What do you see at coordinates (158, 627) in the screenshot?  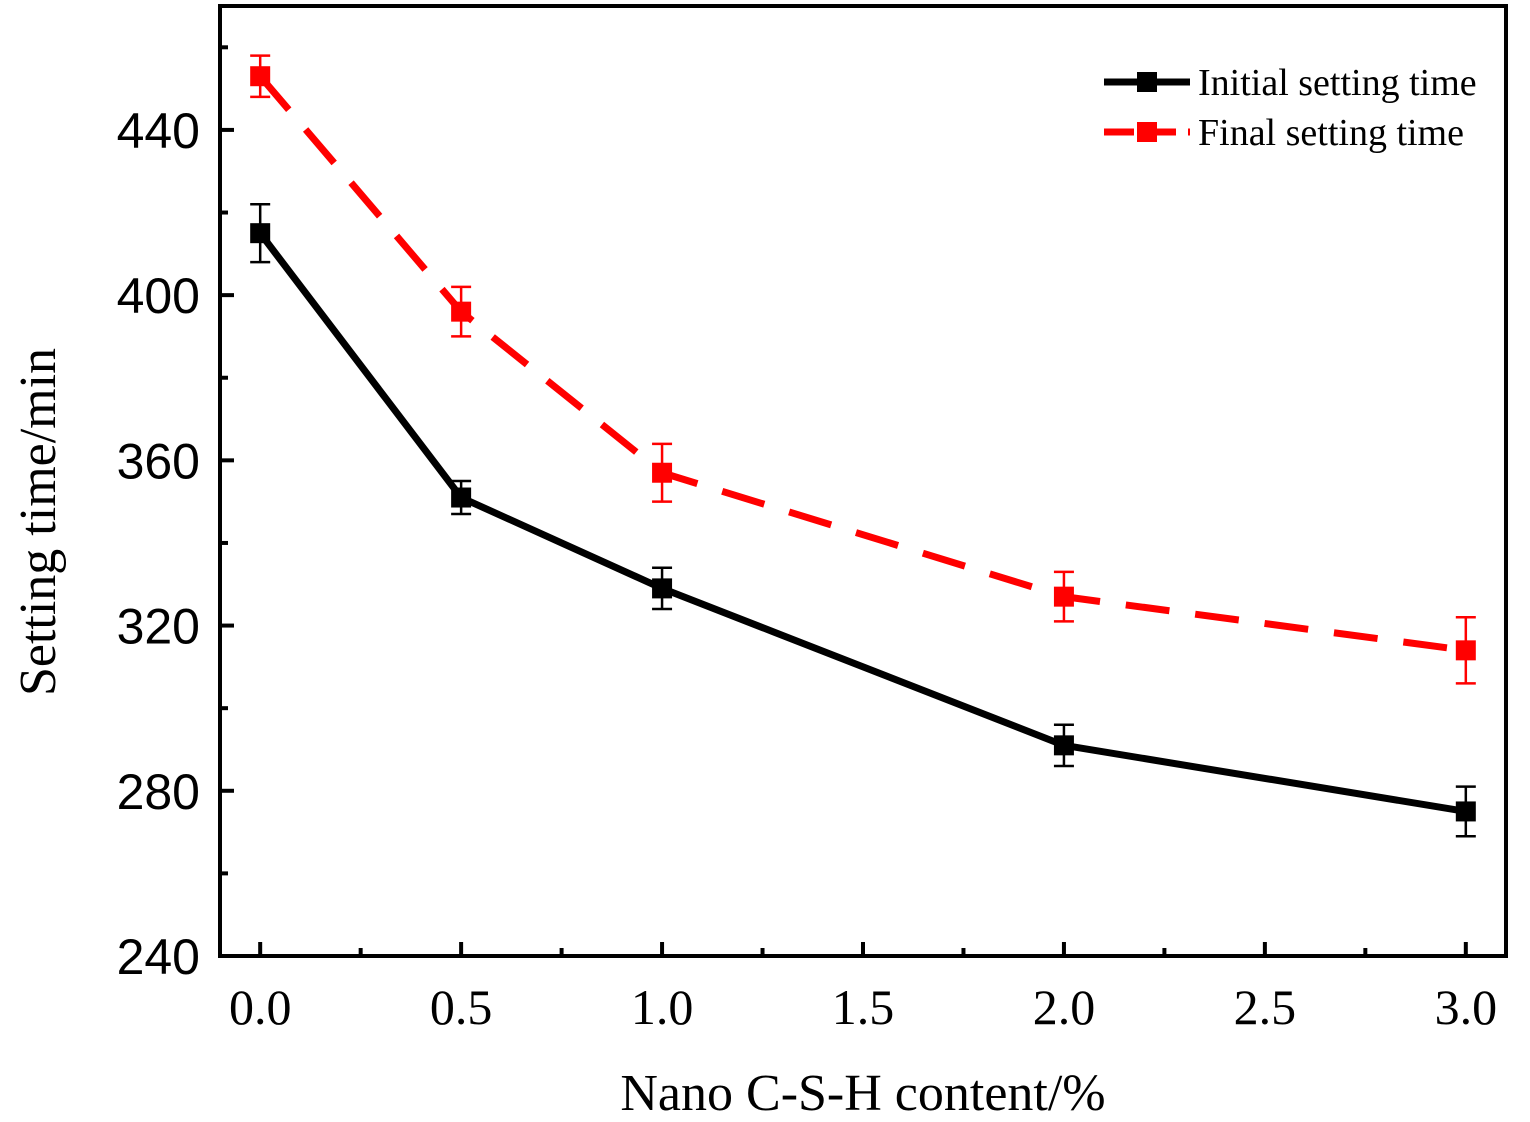 I see `y-tick-label: 320` at bounding box center [158, 627].